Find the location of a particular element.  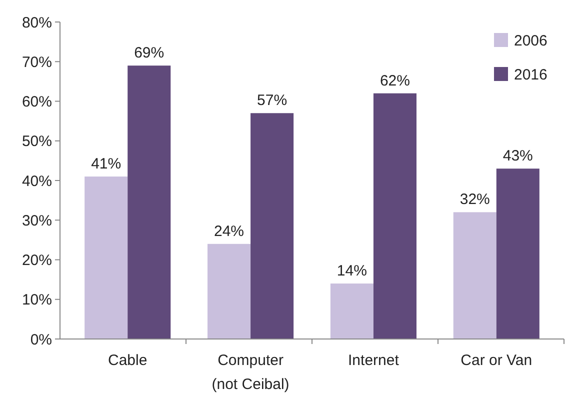

data-label: 14% is located at coordinates (351, 271).